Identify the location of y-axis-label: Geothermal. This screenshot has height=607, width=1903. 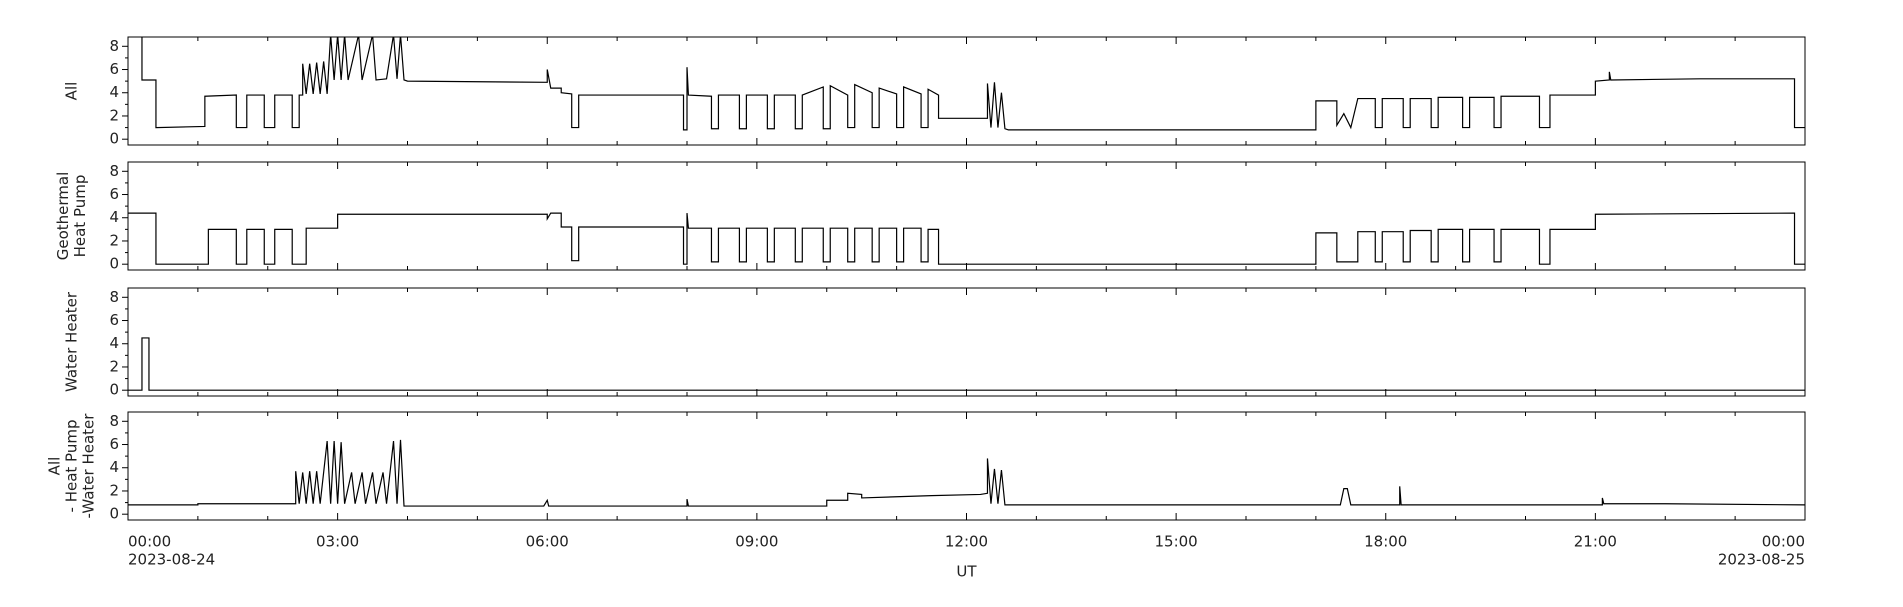
(63, 216).